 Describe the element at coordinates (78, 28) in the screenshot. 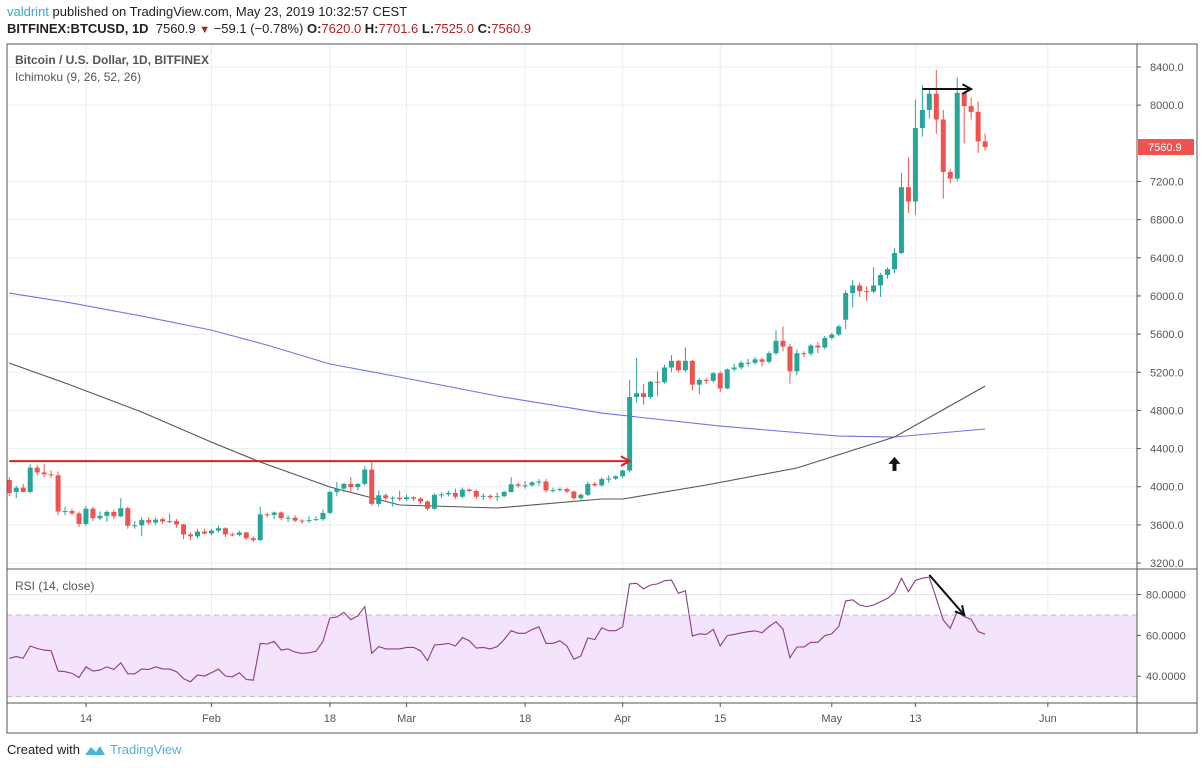

I see `symbol-label: BITFINEX:BTCUSD, 1D` at that location.